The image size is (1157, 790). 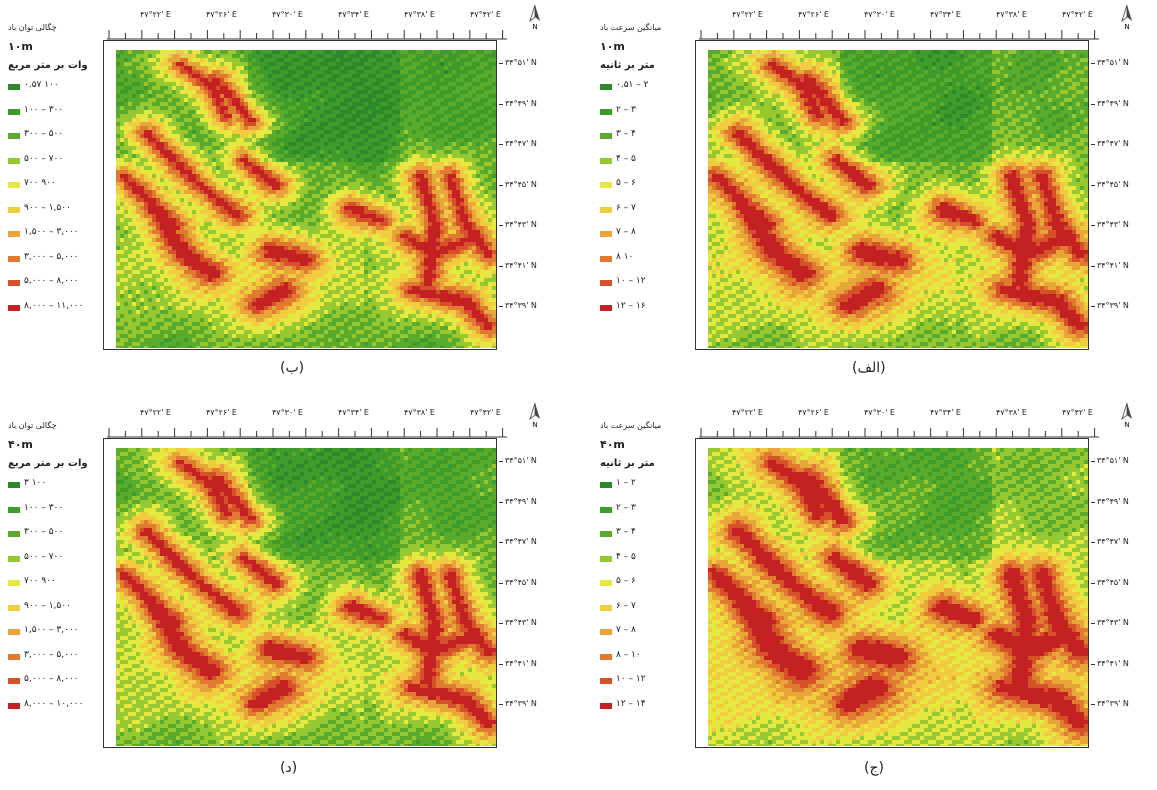 What do you see at coordinates (58, 67) in the screenshot?
I see `legend-unit: وات بر متر مربع` at bounding box center [58, 67].